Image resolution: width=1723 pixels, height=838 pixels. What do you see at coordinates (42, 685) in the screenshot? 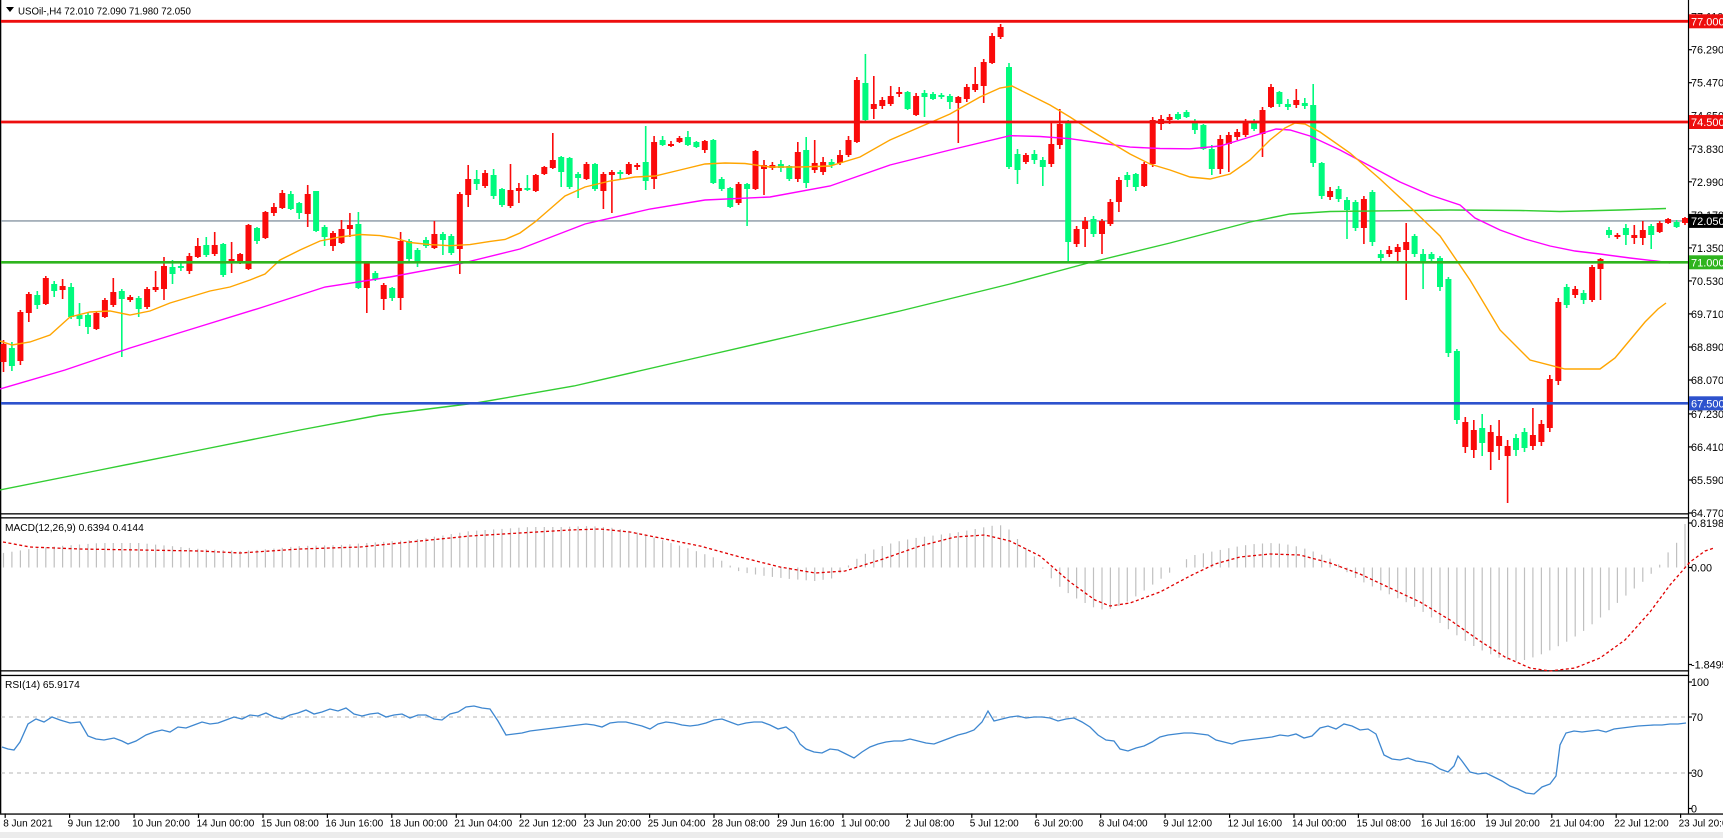
I see `svg-text: RSI(14) 65.9174` at bounding box center [42, 685].